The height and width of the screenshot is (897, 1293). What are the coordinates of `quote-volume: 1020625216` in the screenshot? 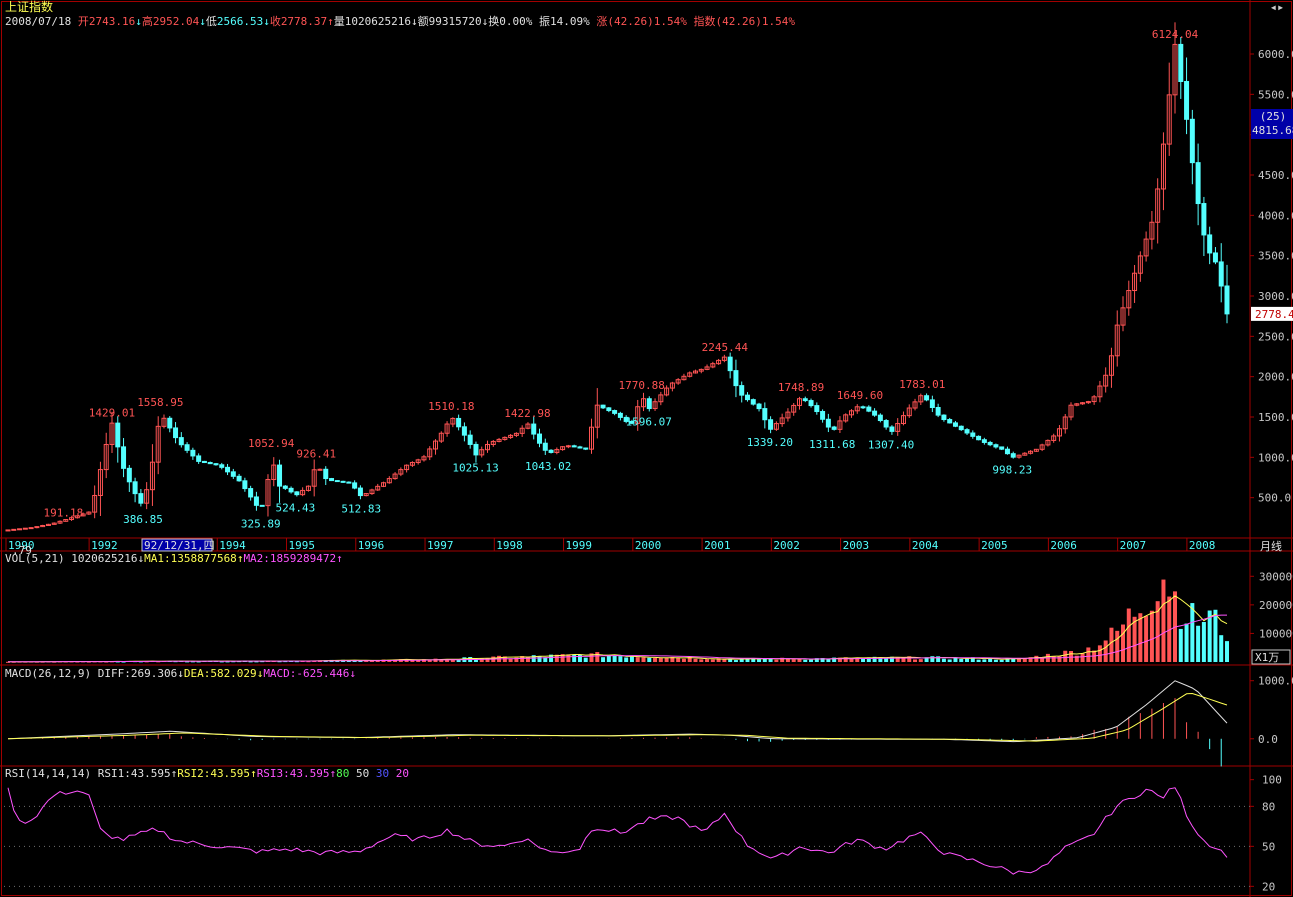 It's located at (378, 21).